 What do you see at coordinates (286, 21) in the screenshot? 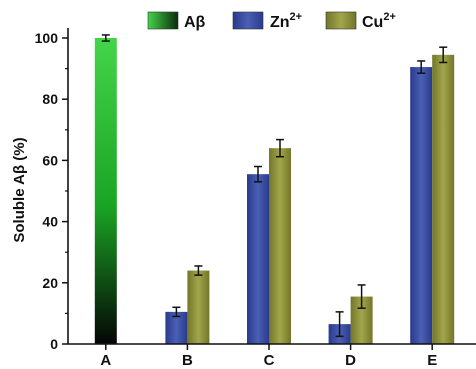
I see `legend-label-zn: Zn2+` at bounding box center [286, 21].